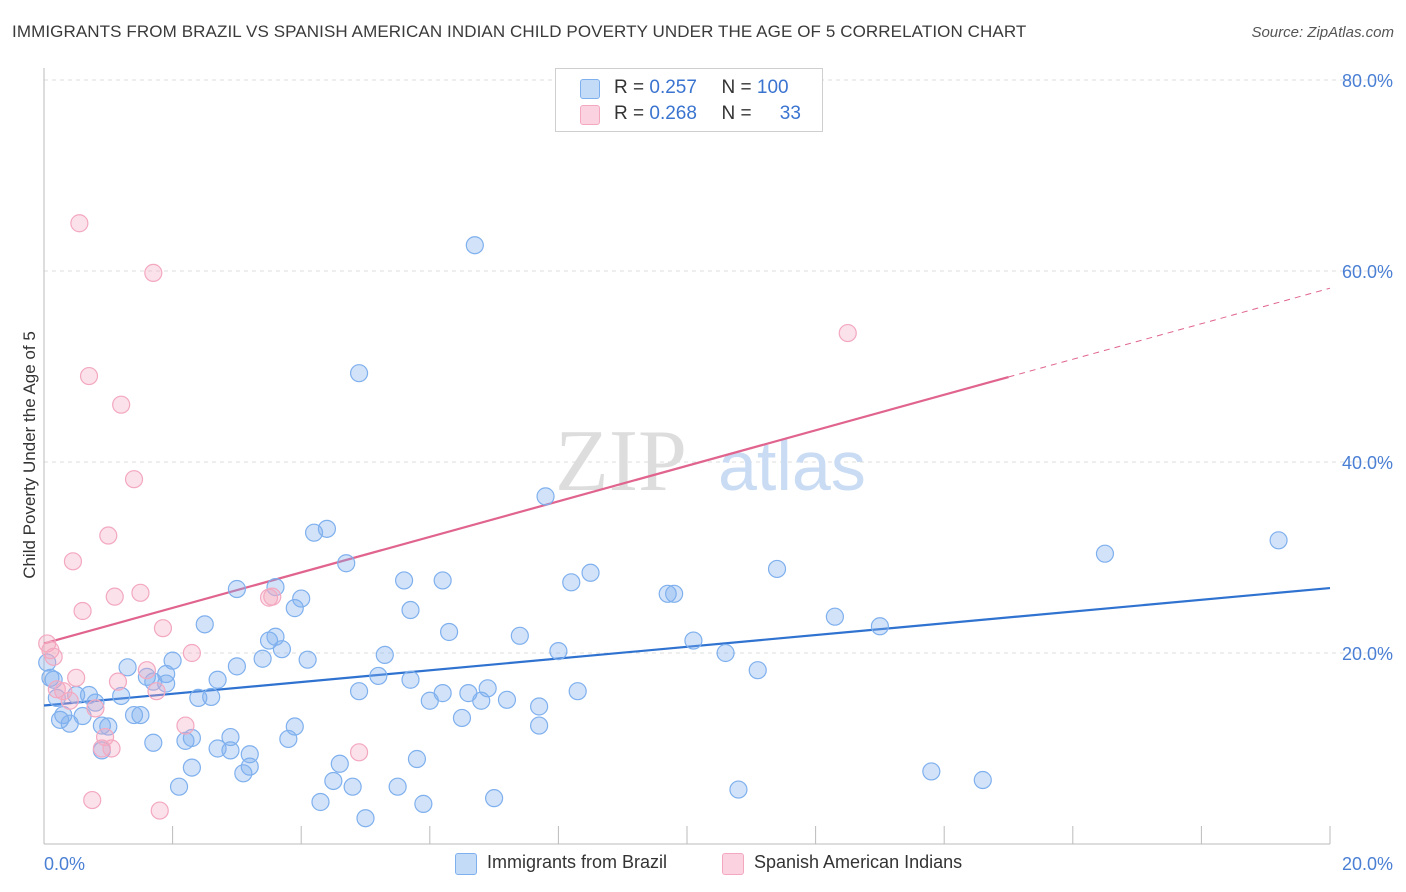  I want to click on watermark-zip: ZIP, so click(621, 461).